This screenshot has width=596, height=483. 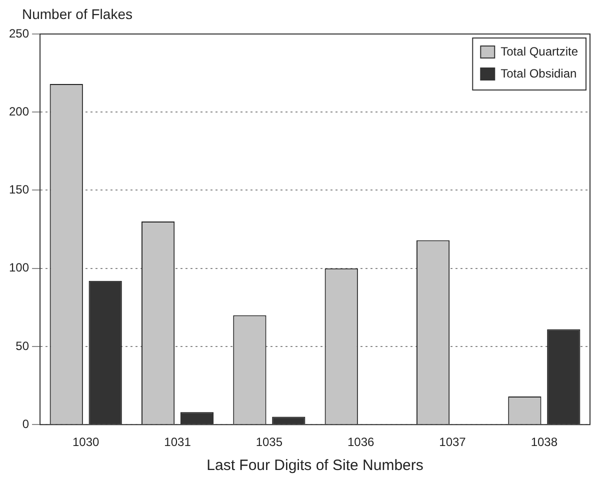 I want to click on y-tick-label: 250, so click(x=19, y=33).